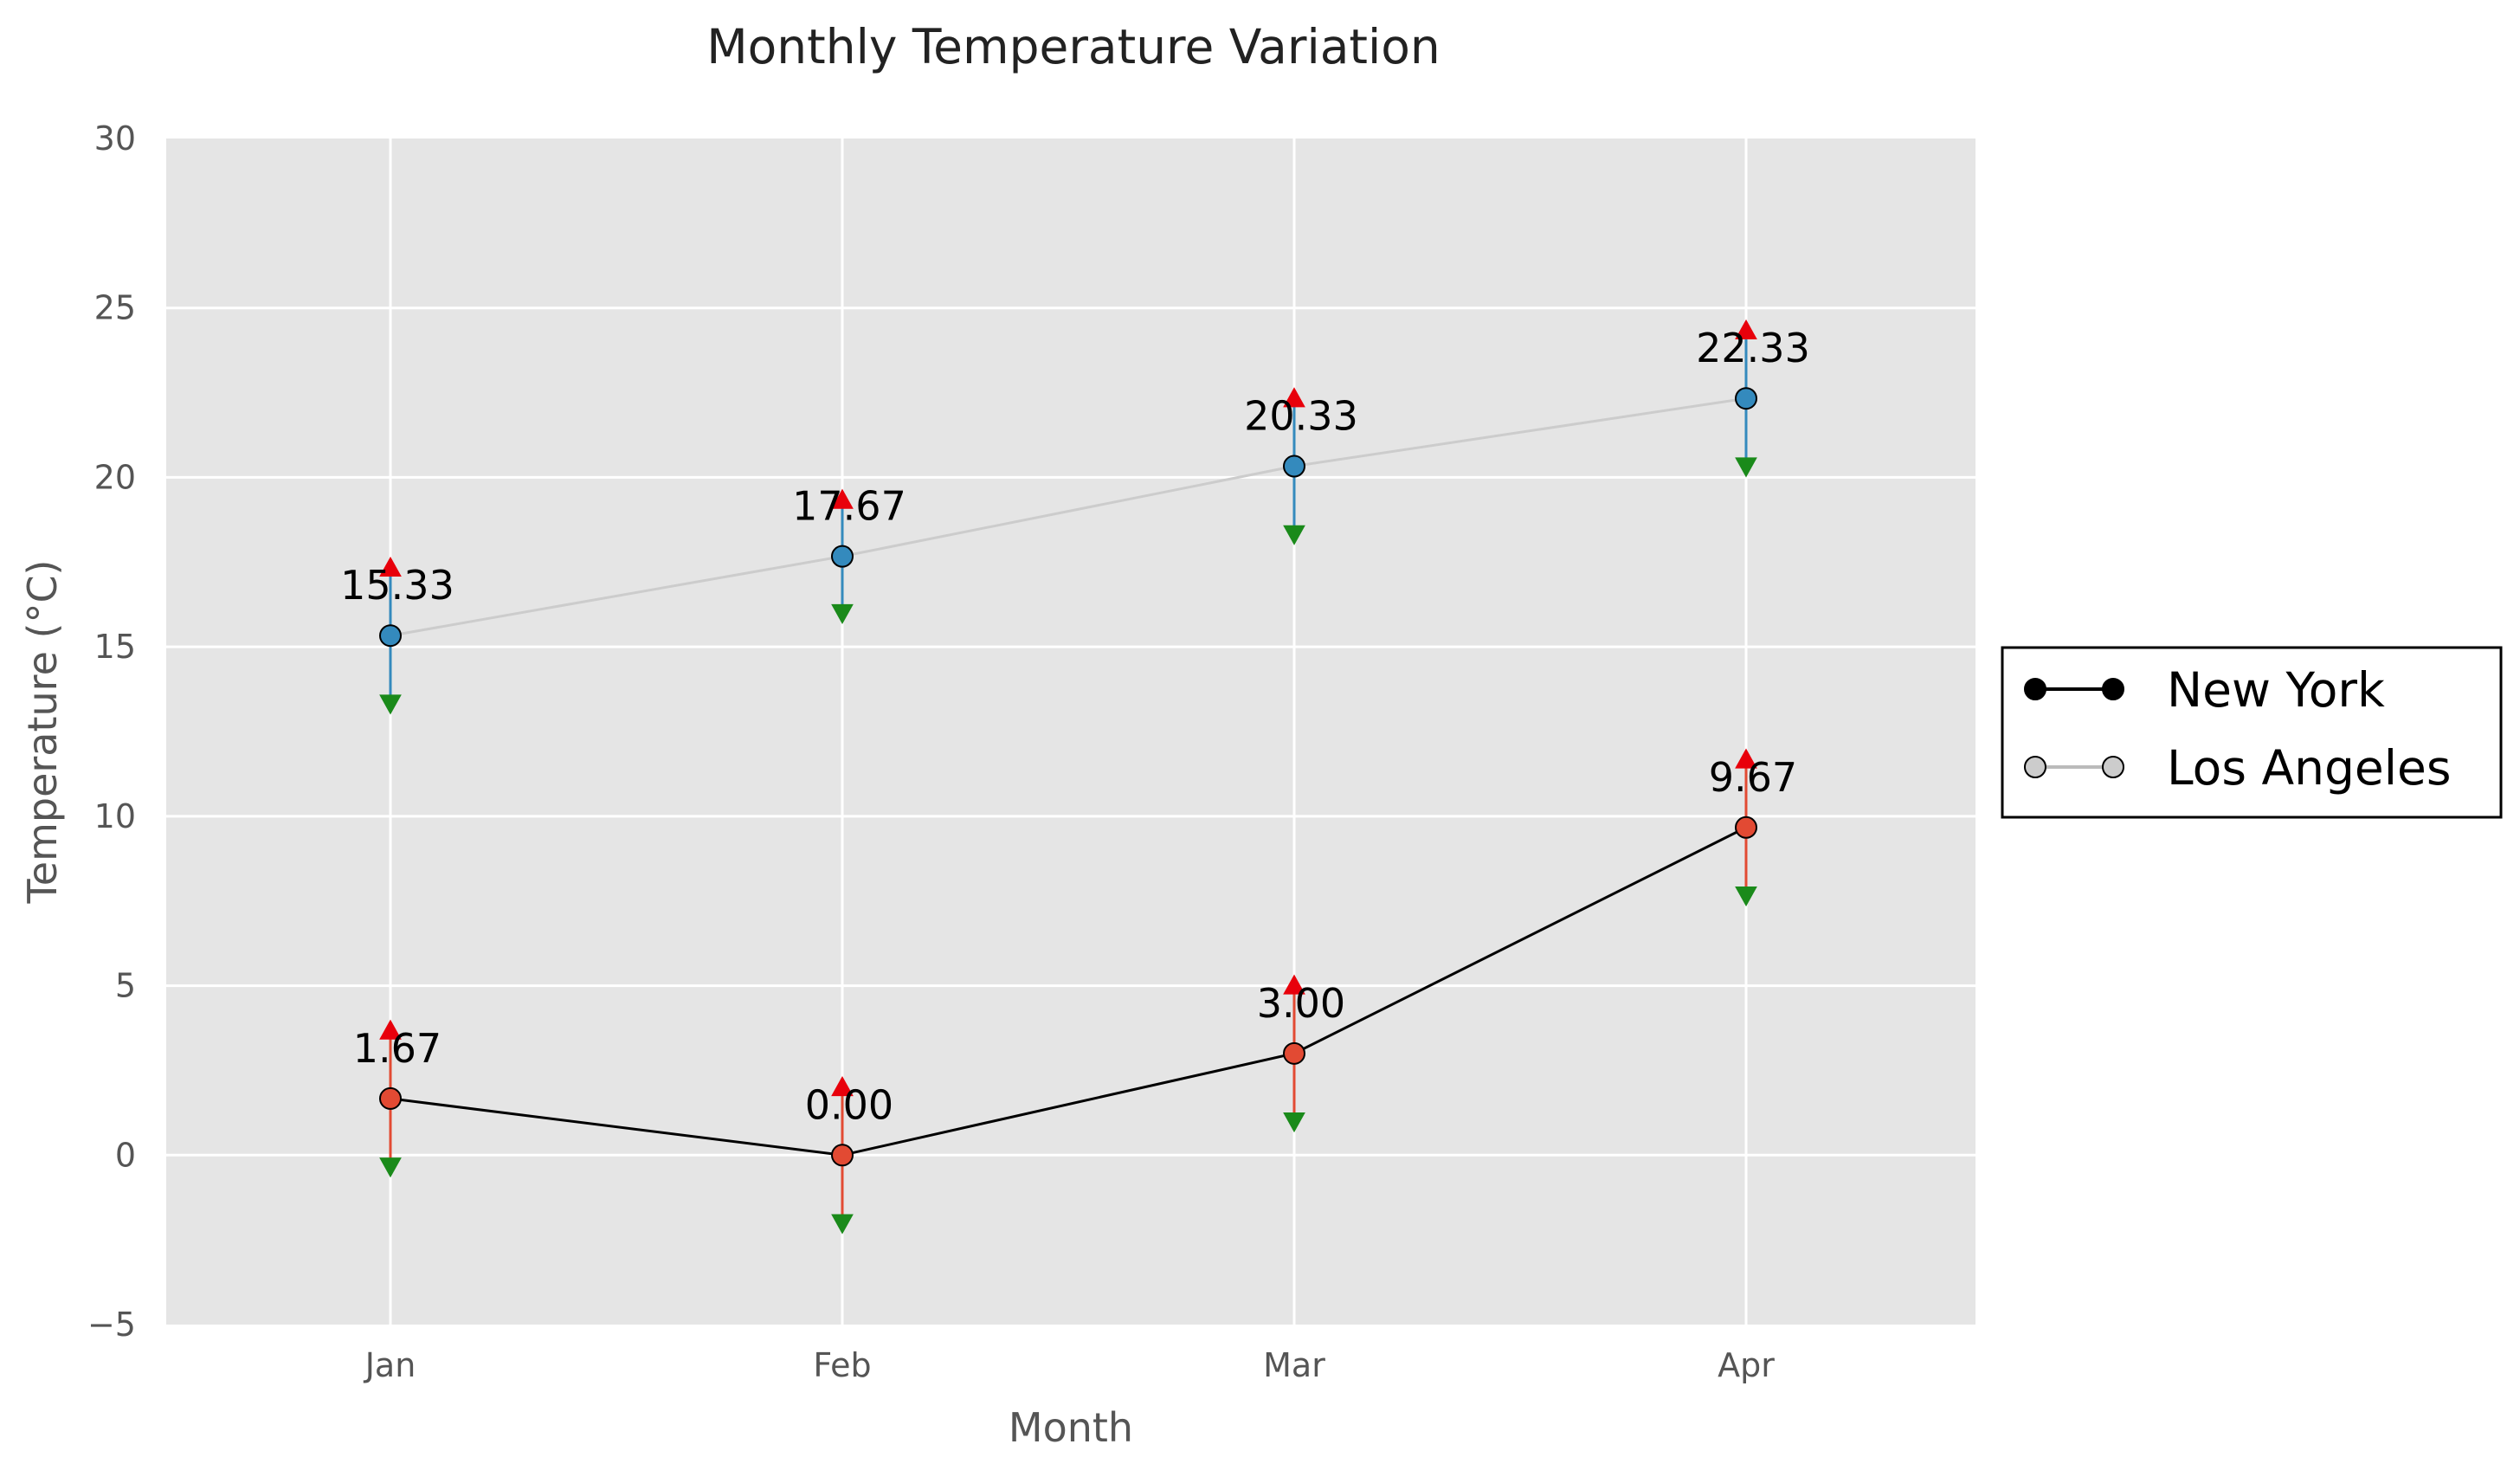  Describe the element at coordinates (1301, 1004) in the screenshot. I see `data-label: 3.00` at that location.